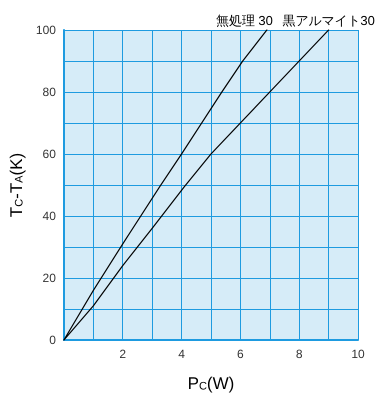 This screenshot has width=381, height=397. I want to click on y-tick-label: 0, so click(52, 340).